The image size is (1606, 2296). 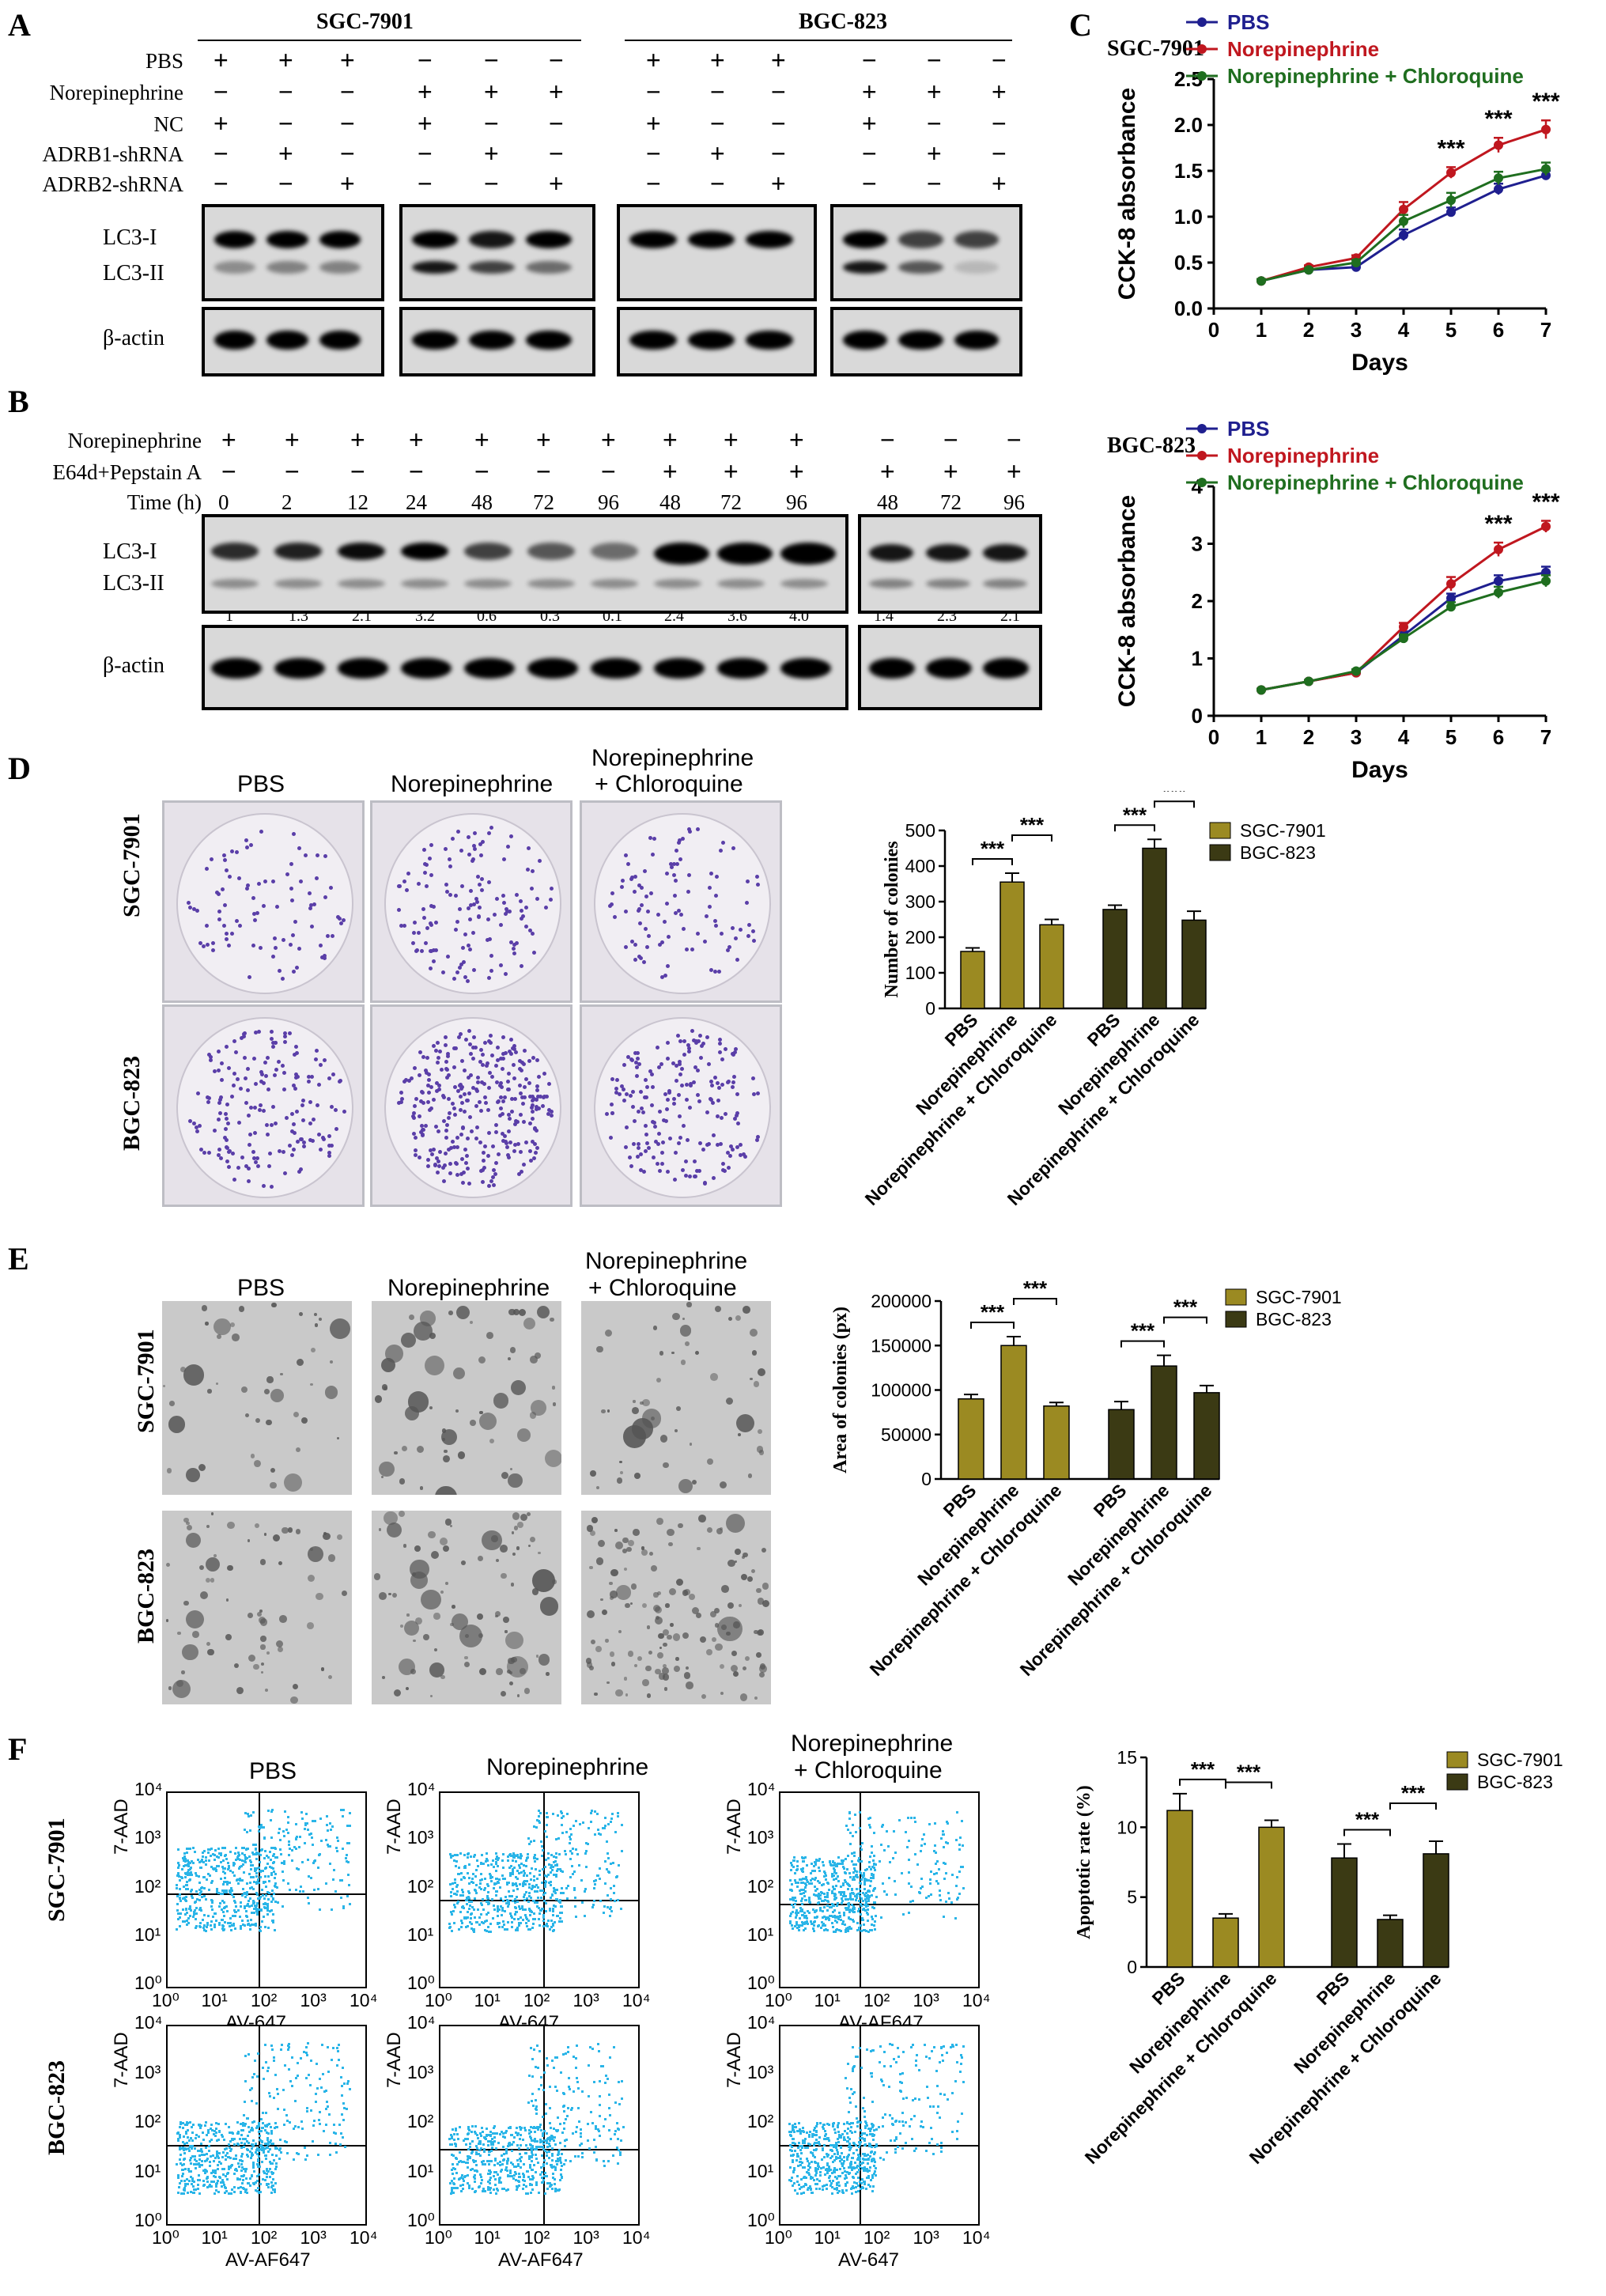 I want to click on y-tick-label: 200000, so click(x=901, y=1301).